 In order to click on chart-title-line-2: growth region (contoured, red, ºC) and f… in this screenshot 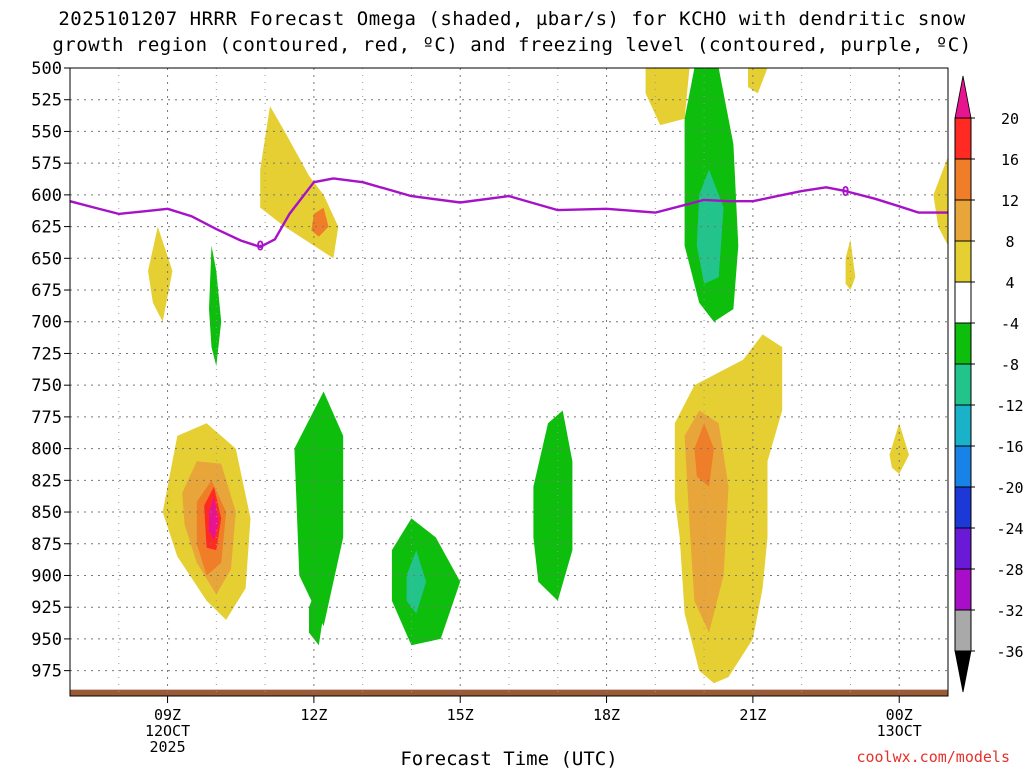, I will do `click(512, 45)`.